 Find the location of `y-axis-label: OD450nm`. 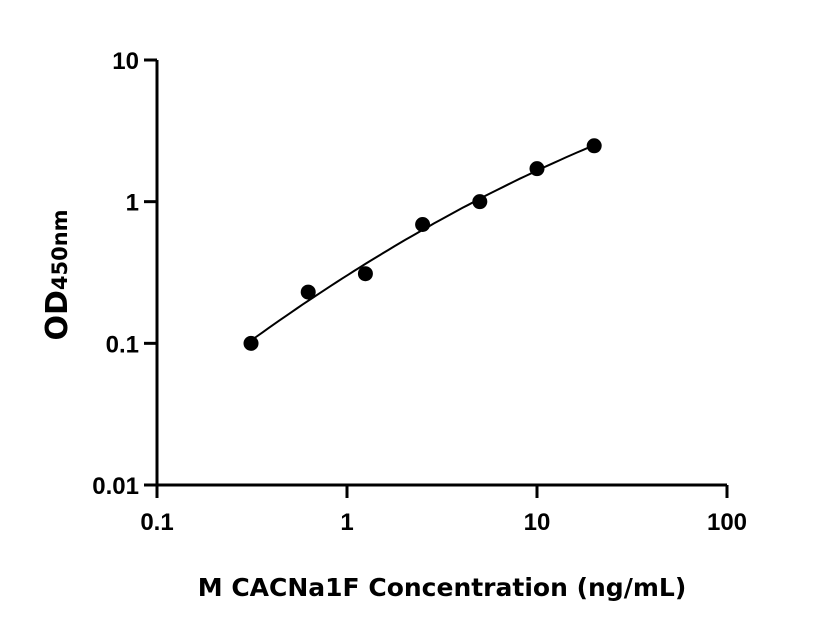

y-axis-label: OD450nm is located at coordinates (57, 274).